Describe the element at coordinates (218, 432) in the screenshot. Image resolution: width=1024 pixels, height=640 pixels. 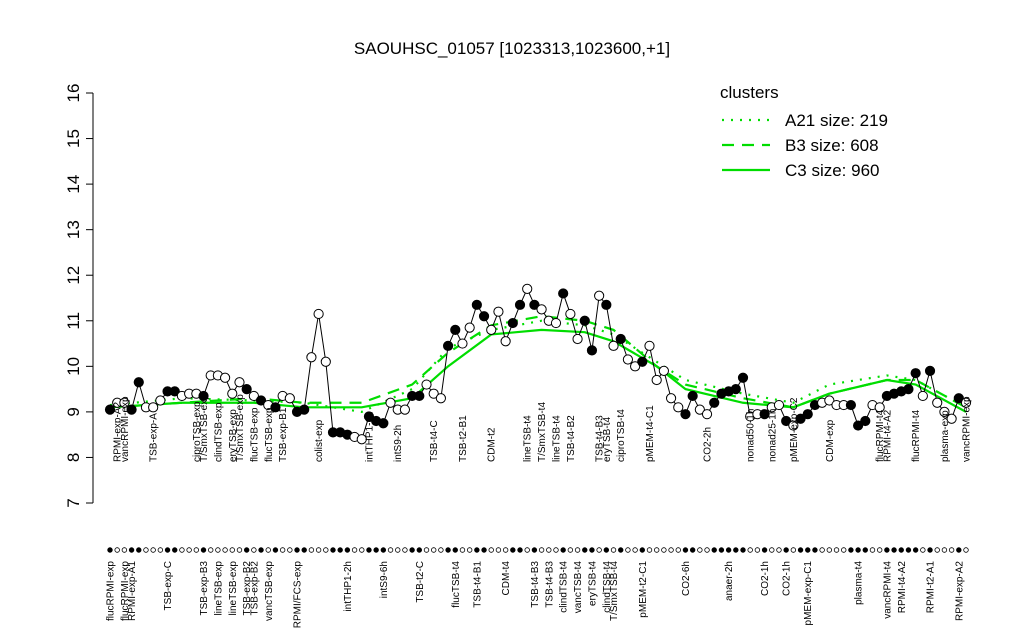
I see `x-label-top: clindTSB-exp` at that location.